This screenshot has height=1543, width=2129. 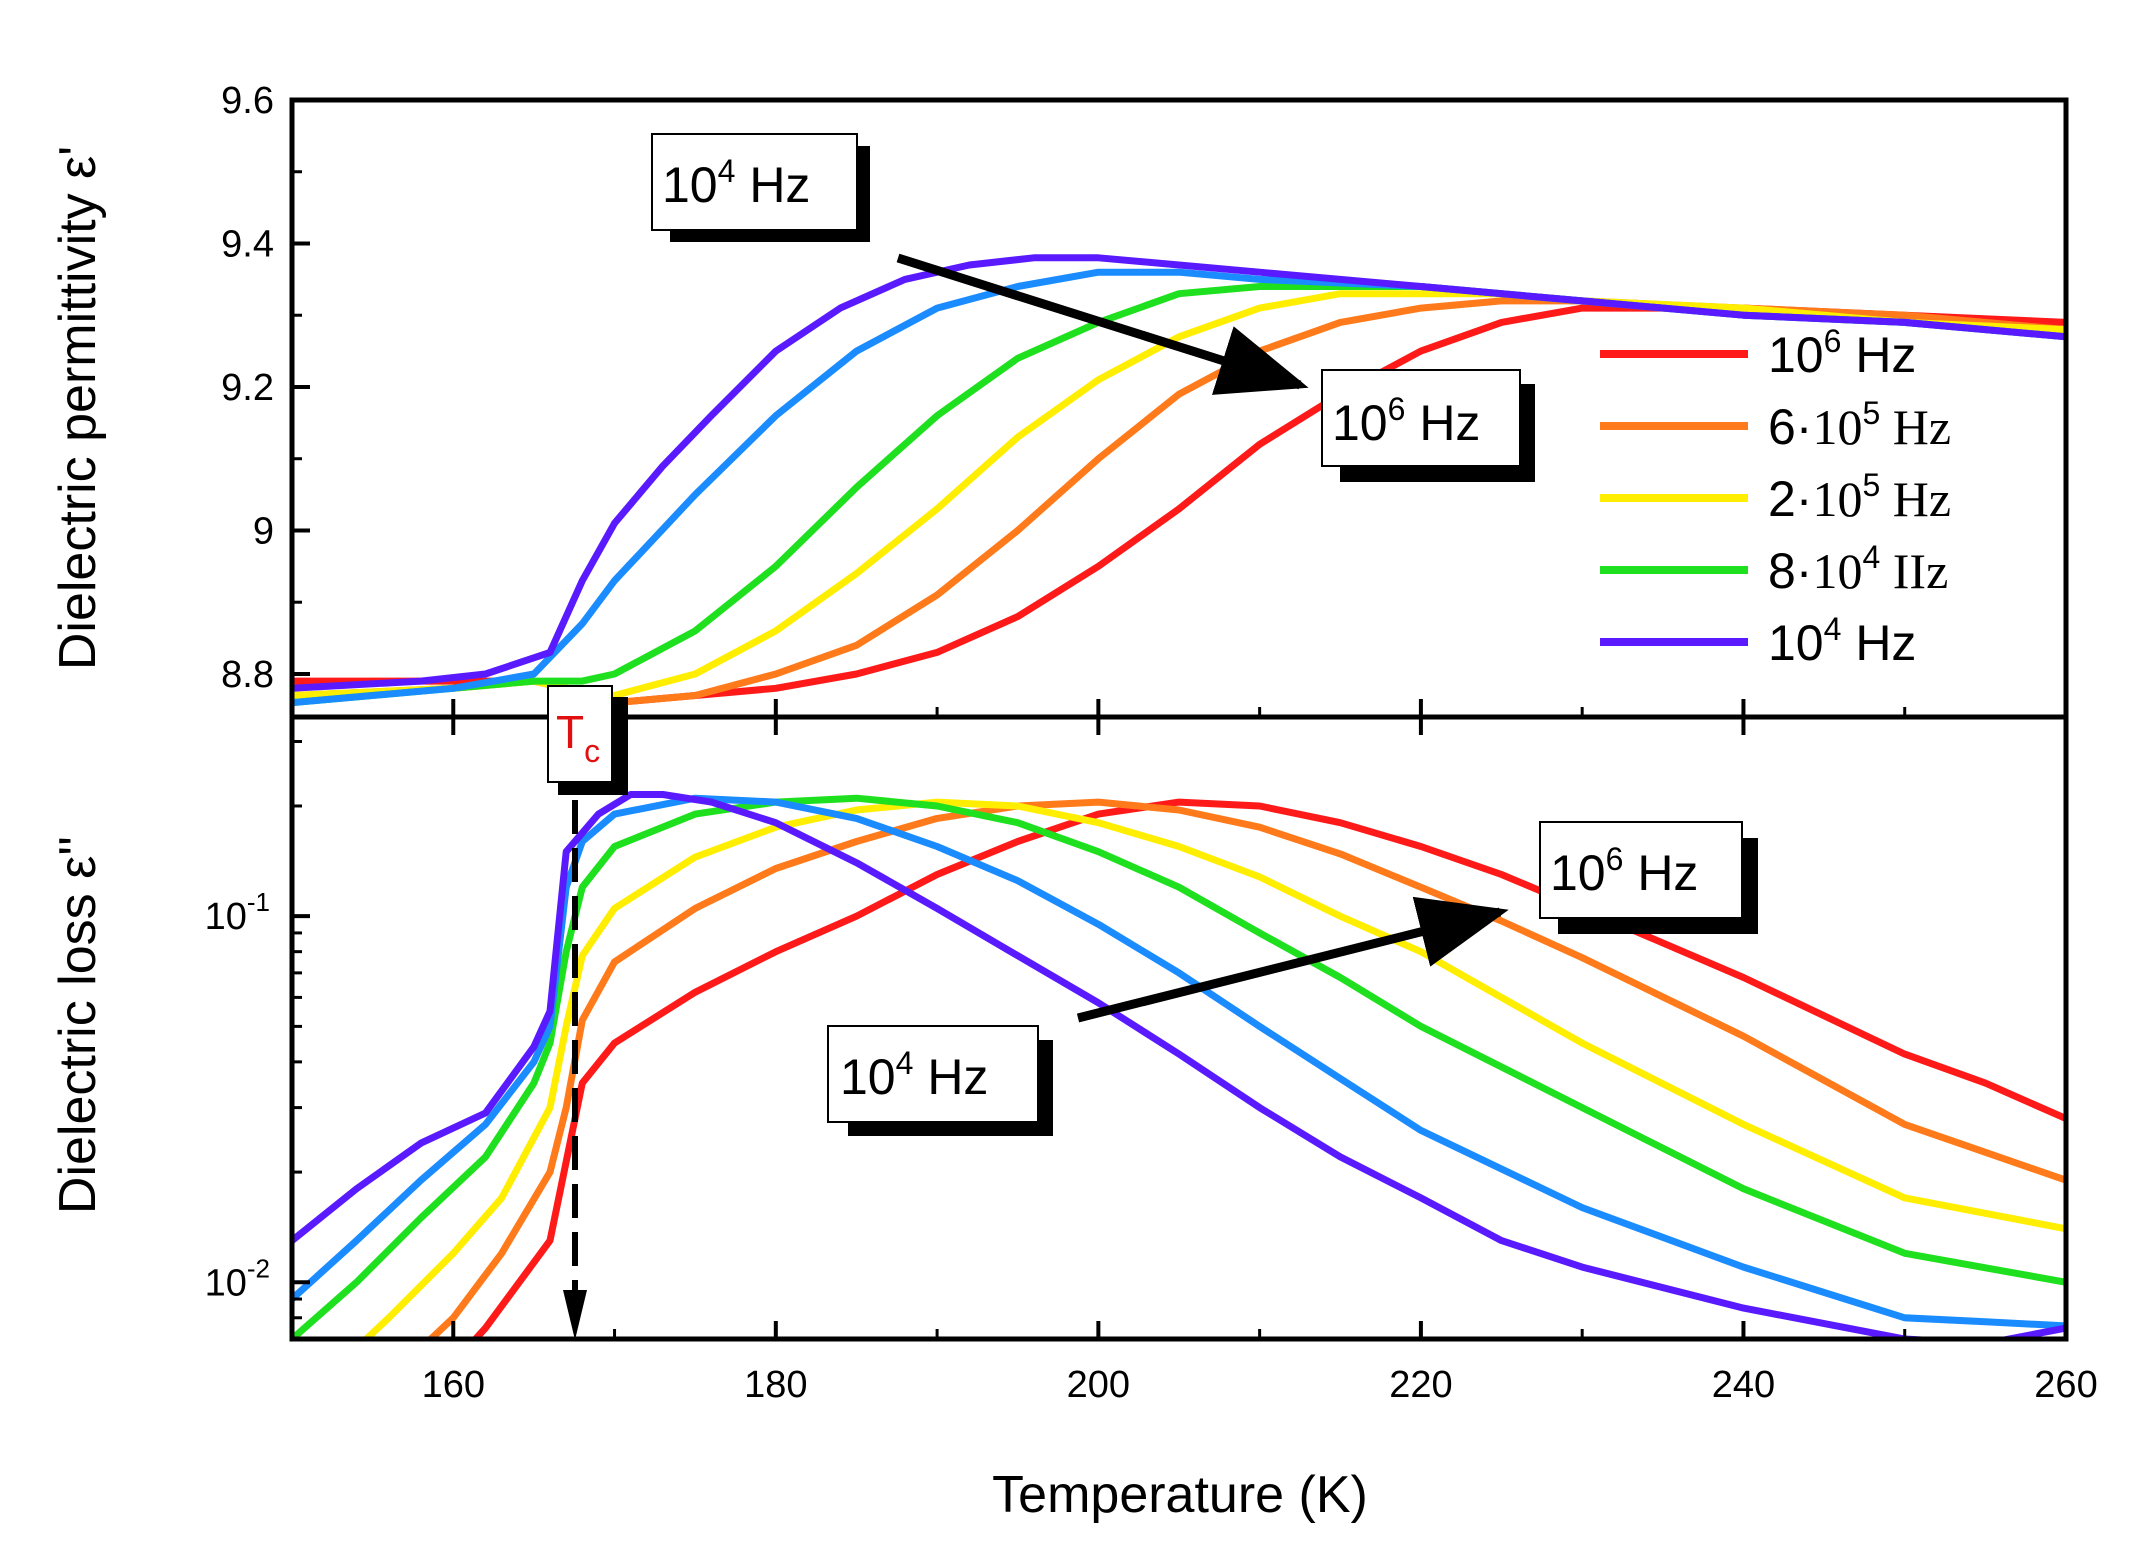 I want to click on top-annotation-high-freq-label: 106 Hz, so click(x=1406, y=421).